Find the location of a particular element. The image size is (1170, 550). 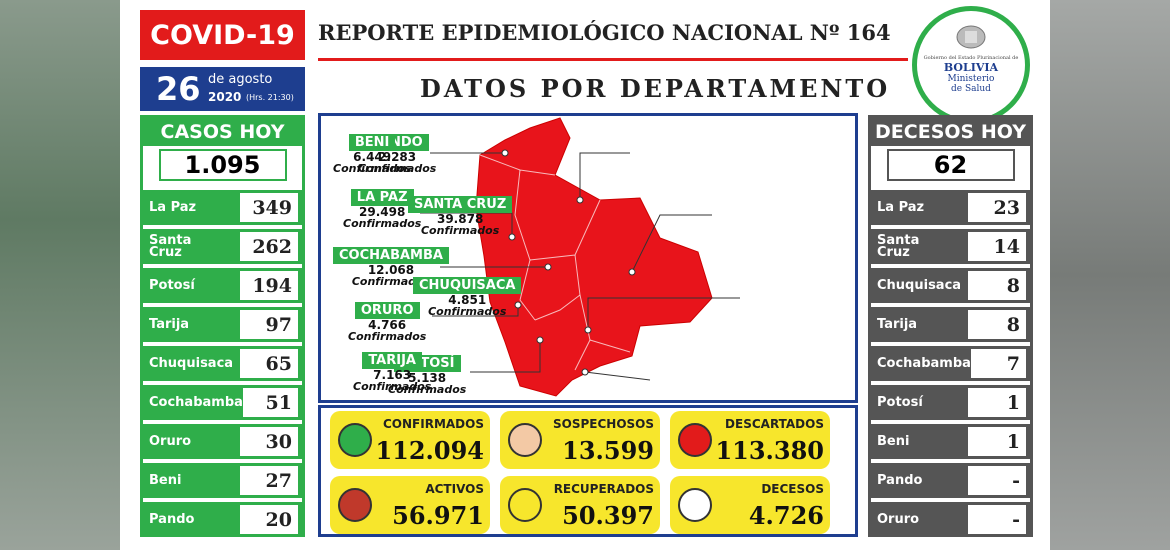

card-title: CONFIRMADOS is located at coordinates (433, 424).